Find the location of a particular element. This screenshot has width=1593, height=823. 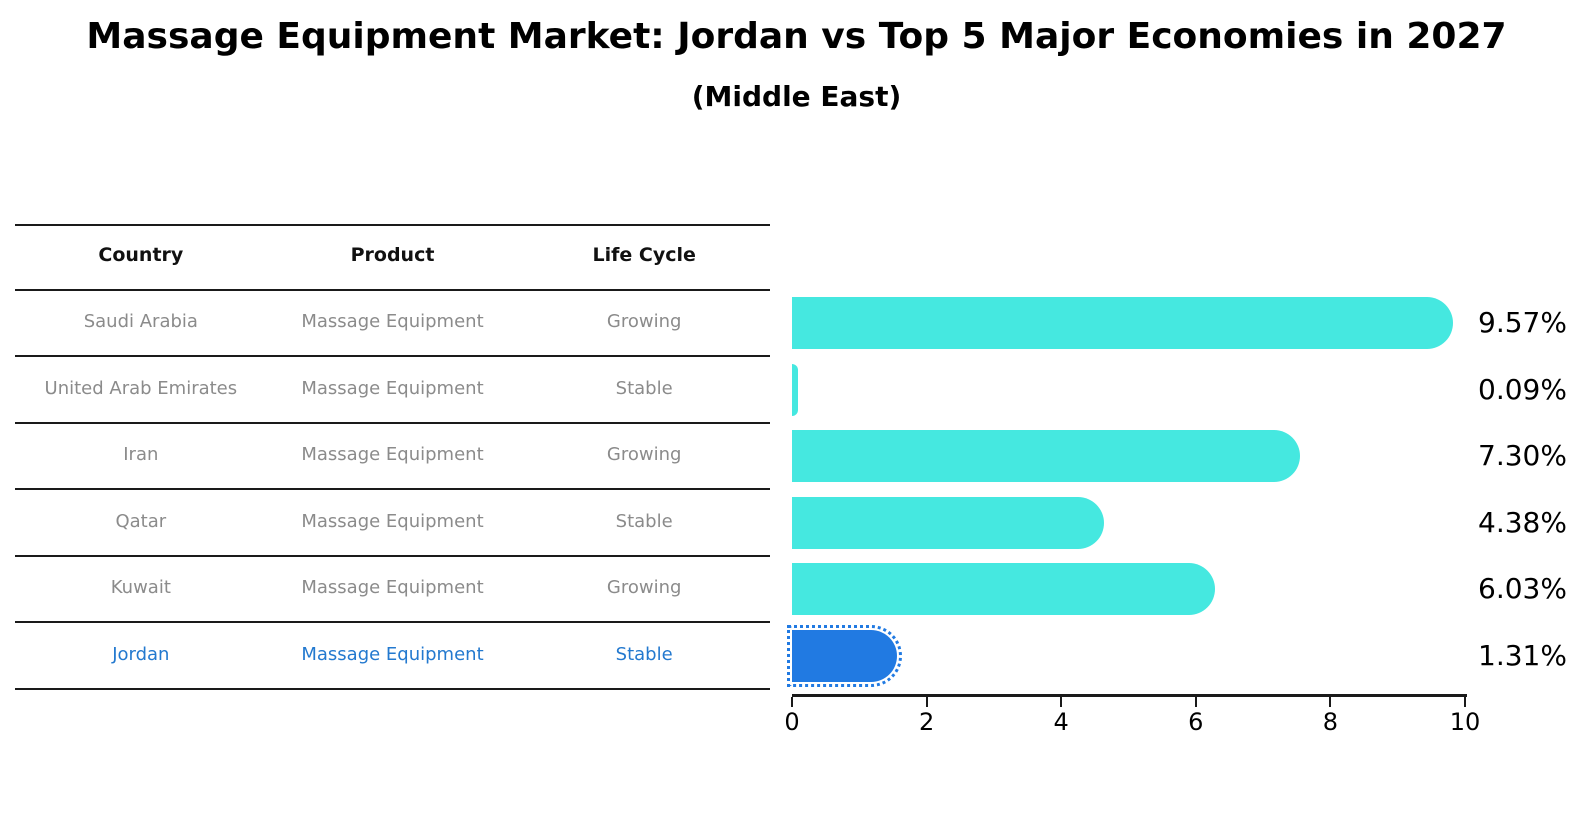

bar-qatar is located at coordinates (948, 523).